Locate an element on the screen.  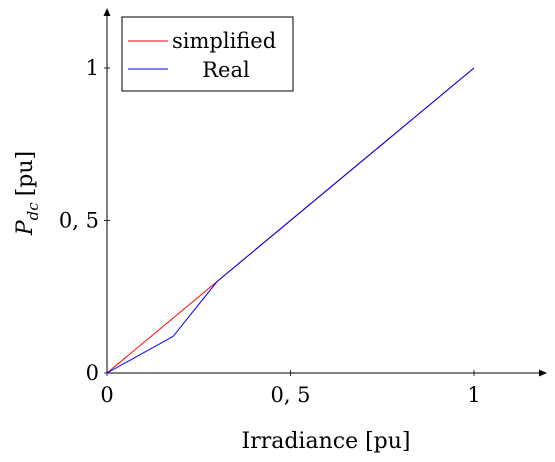
legend-box is located at coordinates (207, 54).